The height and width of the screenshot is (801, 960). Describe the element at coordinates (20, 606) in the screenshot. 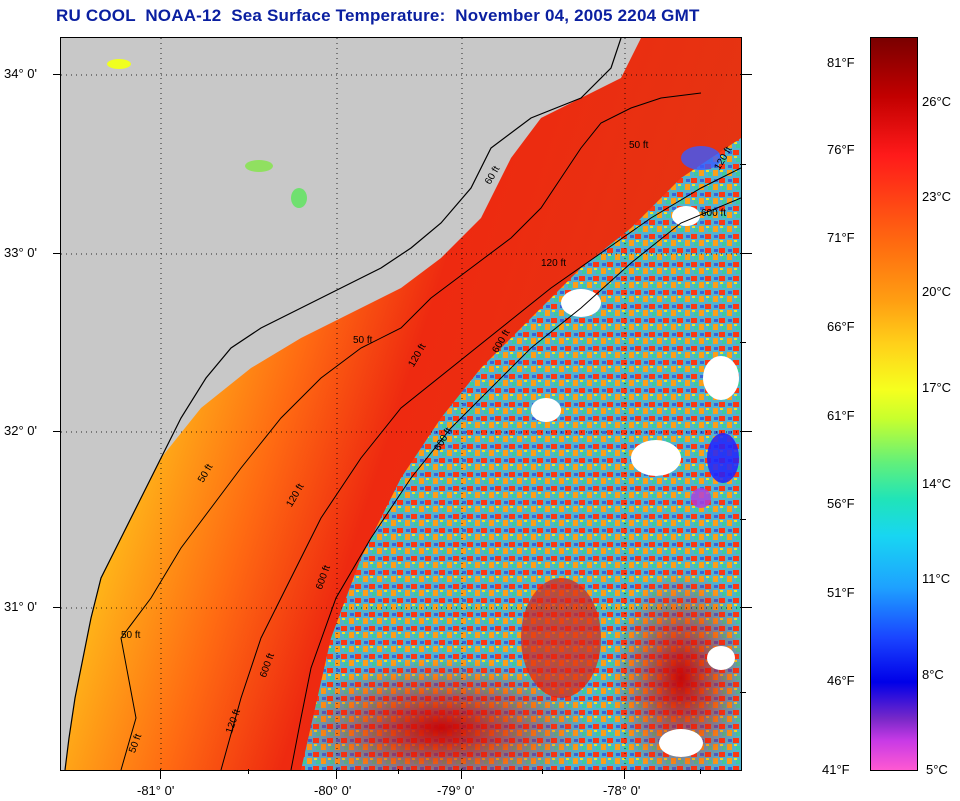

I see `latitude-label: 31° 0'` at that location.